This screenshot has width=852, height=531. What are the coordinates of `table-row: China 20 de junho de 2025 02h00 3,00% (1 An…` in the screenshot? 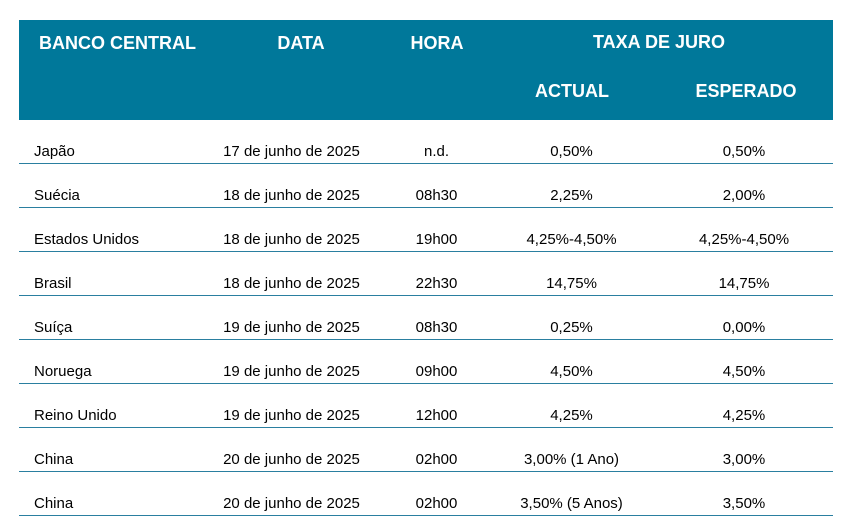 It's located at (426, 450).